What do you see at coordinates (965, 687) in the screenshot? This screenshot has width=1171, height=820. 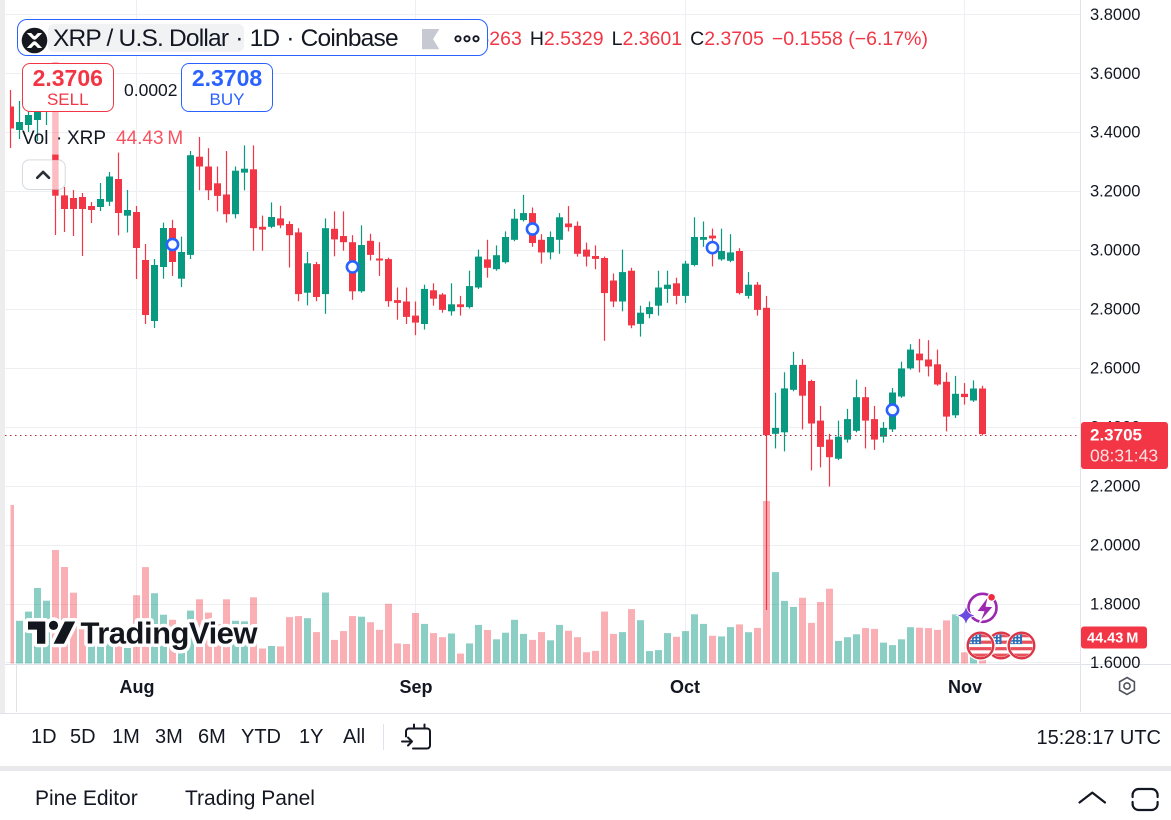 I see `svg-text: Nov` at bounding box center [965, 687].